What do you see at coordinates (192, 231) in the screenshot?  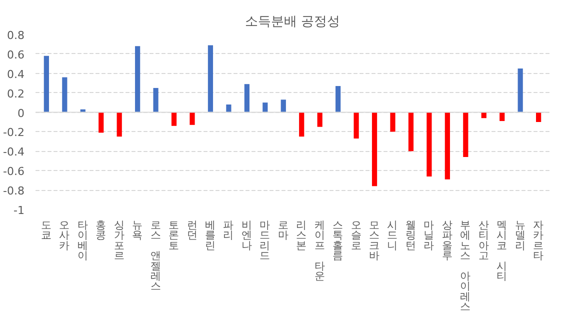 I see `x-tick-label: 런던` at bounding box center [192, 231].